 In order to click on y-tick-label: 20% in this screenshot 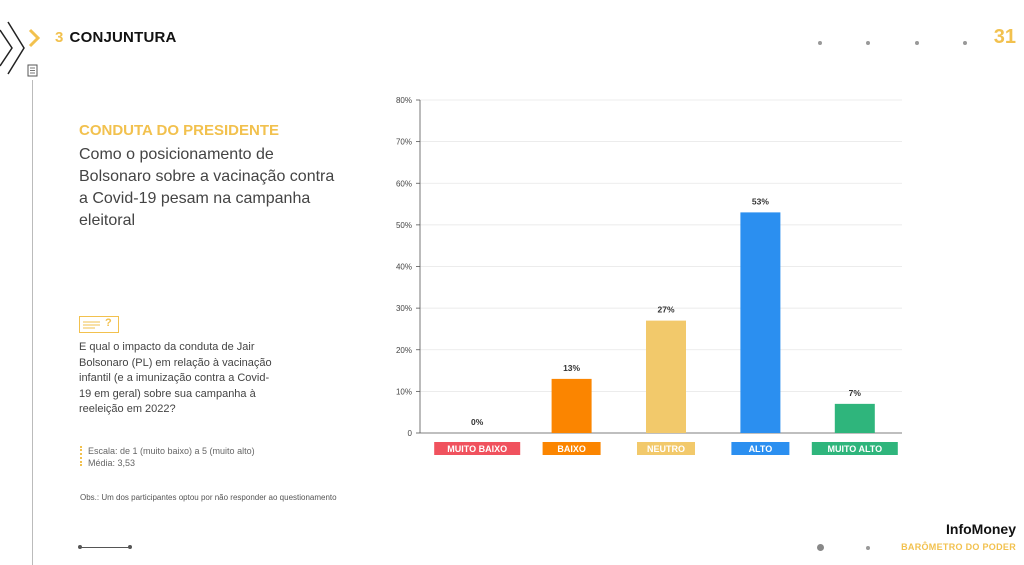, I will do `click(404, 350)`.